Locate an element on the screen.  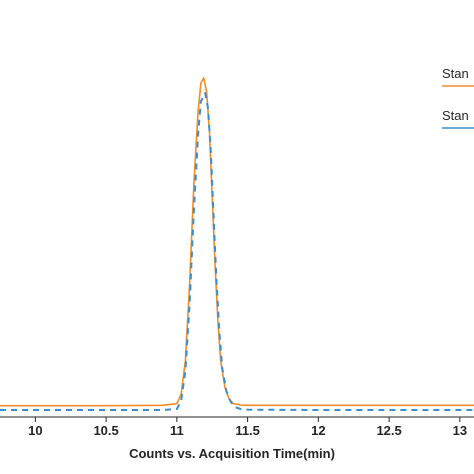
x-axis-title: Counts vs. Acquisition Time(min) is located at coordinates (232, 453).